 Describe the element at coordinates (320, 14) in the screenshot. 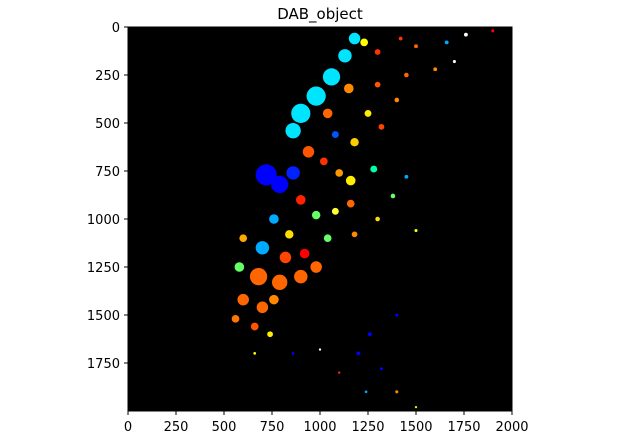

I see `chart-title: DAB_object` at that location.